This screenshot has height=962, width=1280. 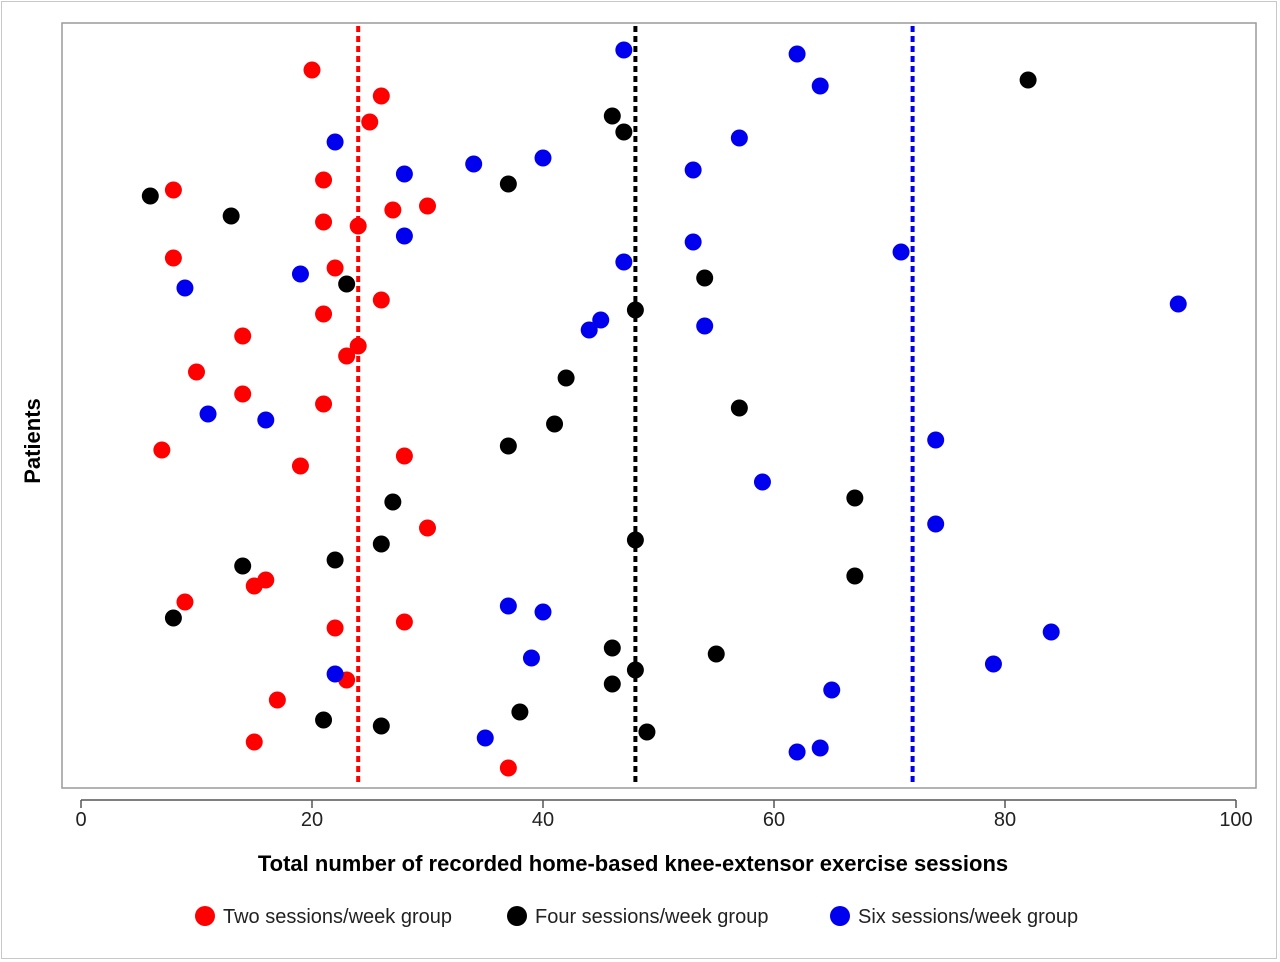 What do you see at coordinates (312, 820) in the screenshot?
I see `x-tick-label: 20` at bounding box center [312, 820].